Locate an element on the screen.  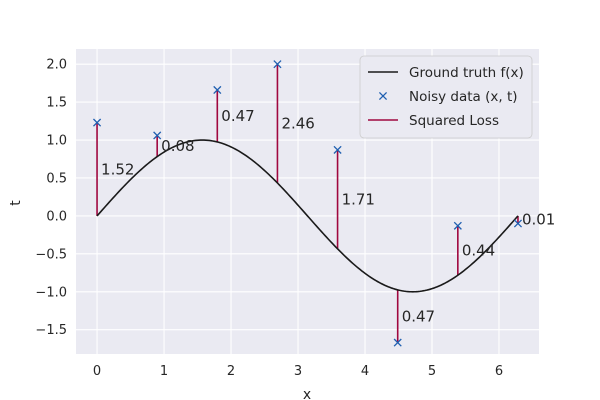
loss-label: 1.52 is located at coordinates (117, 169).